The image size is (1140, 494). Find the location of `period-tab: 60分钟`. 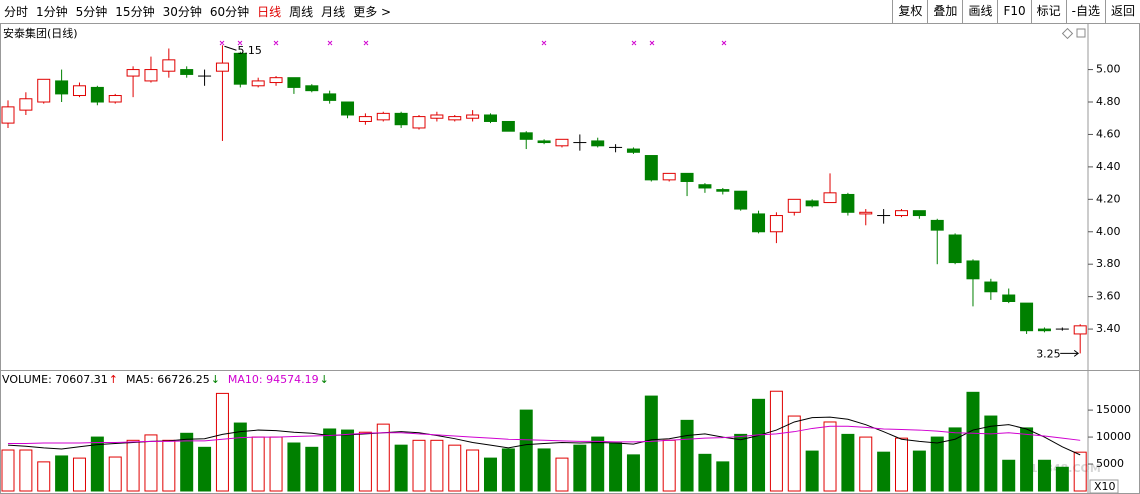

period-tab: 60分钟 is located at coordinates (229, 12).